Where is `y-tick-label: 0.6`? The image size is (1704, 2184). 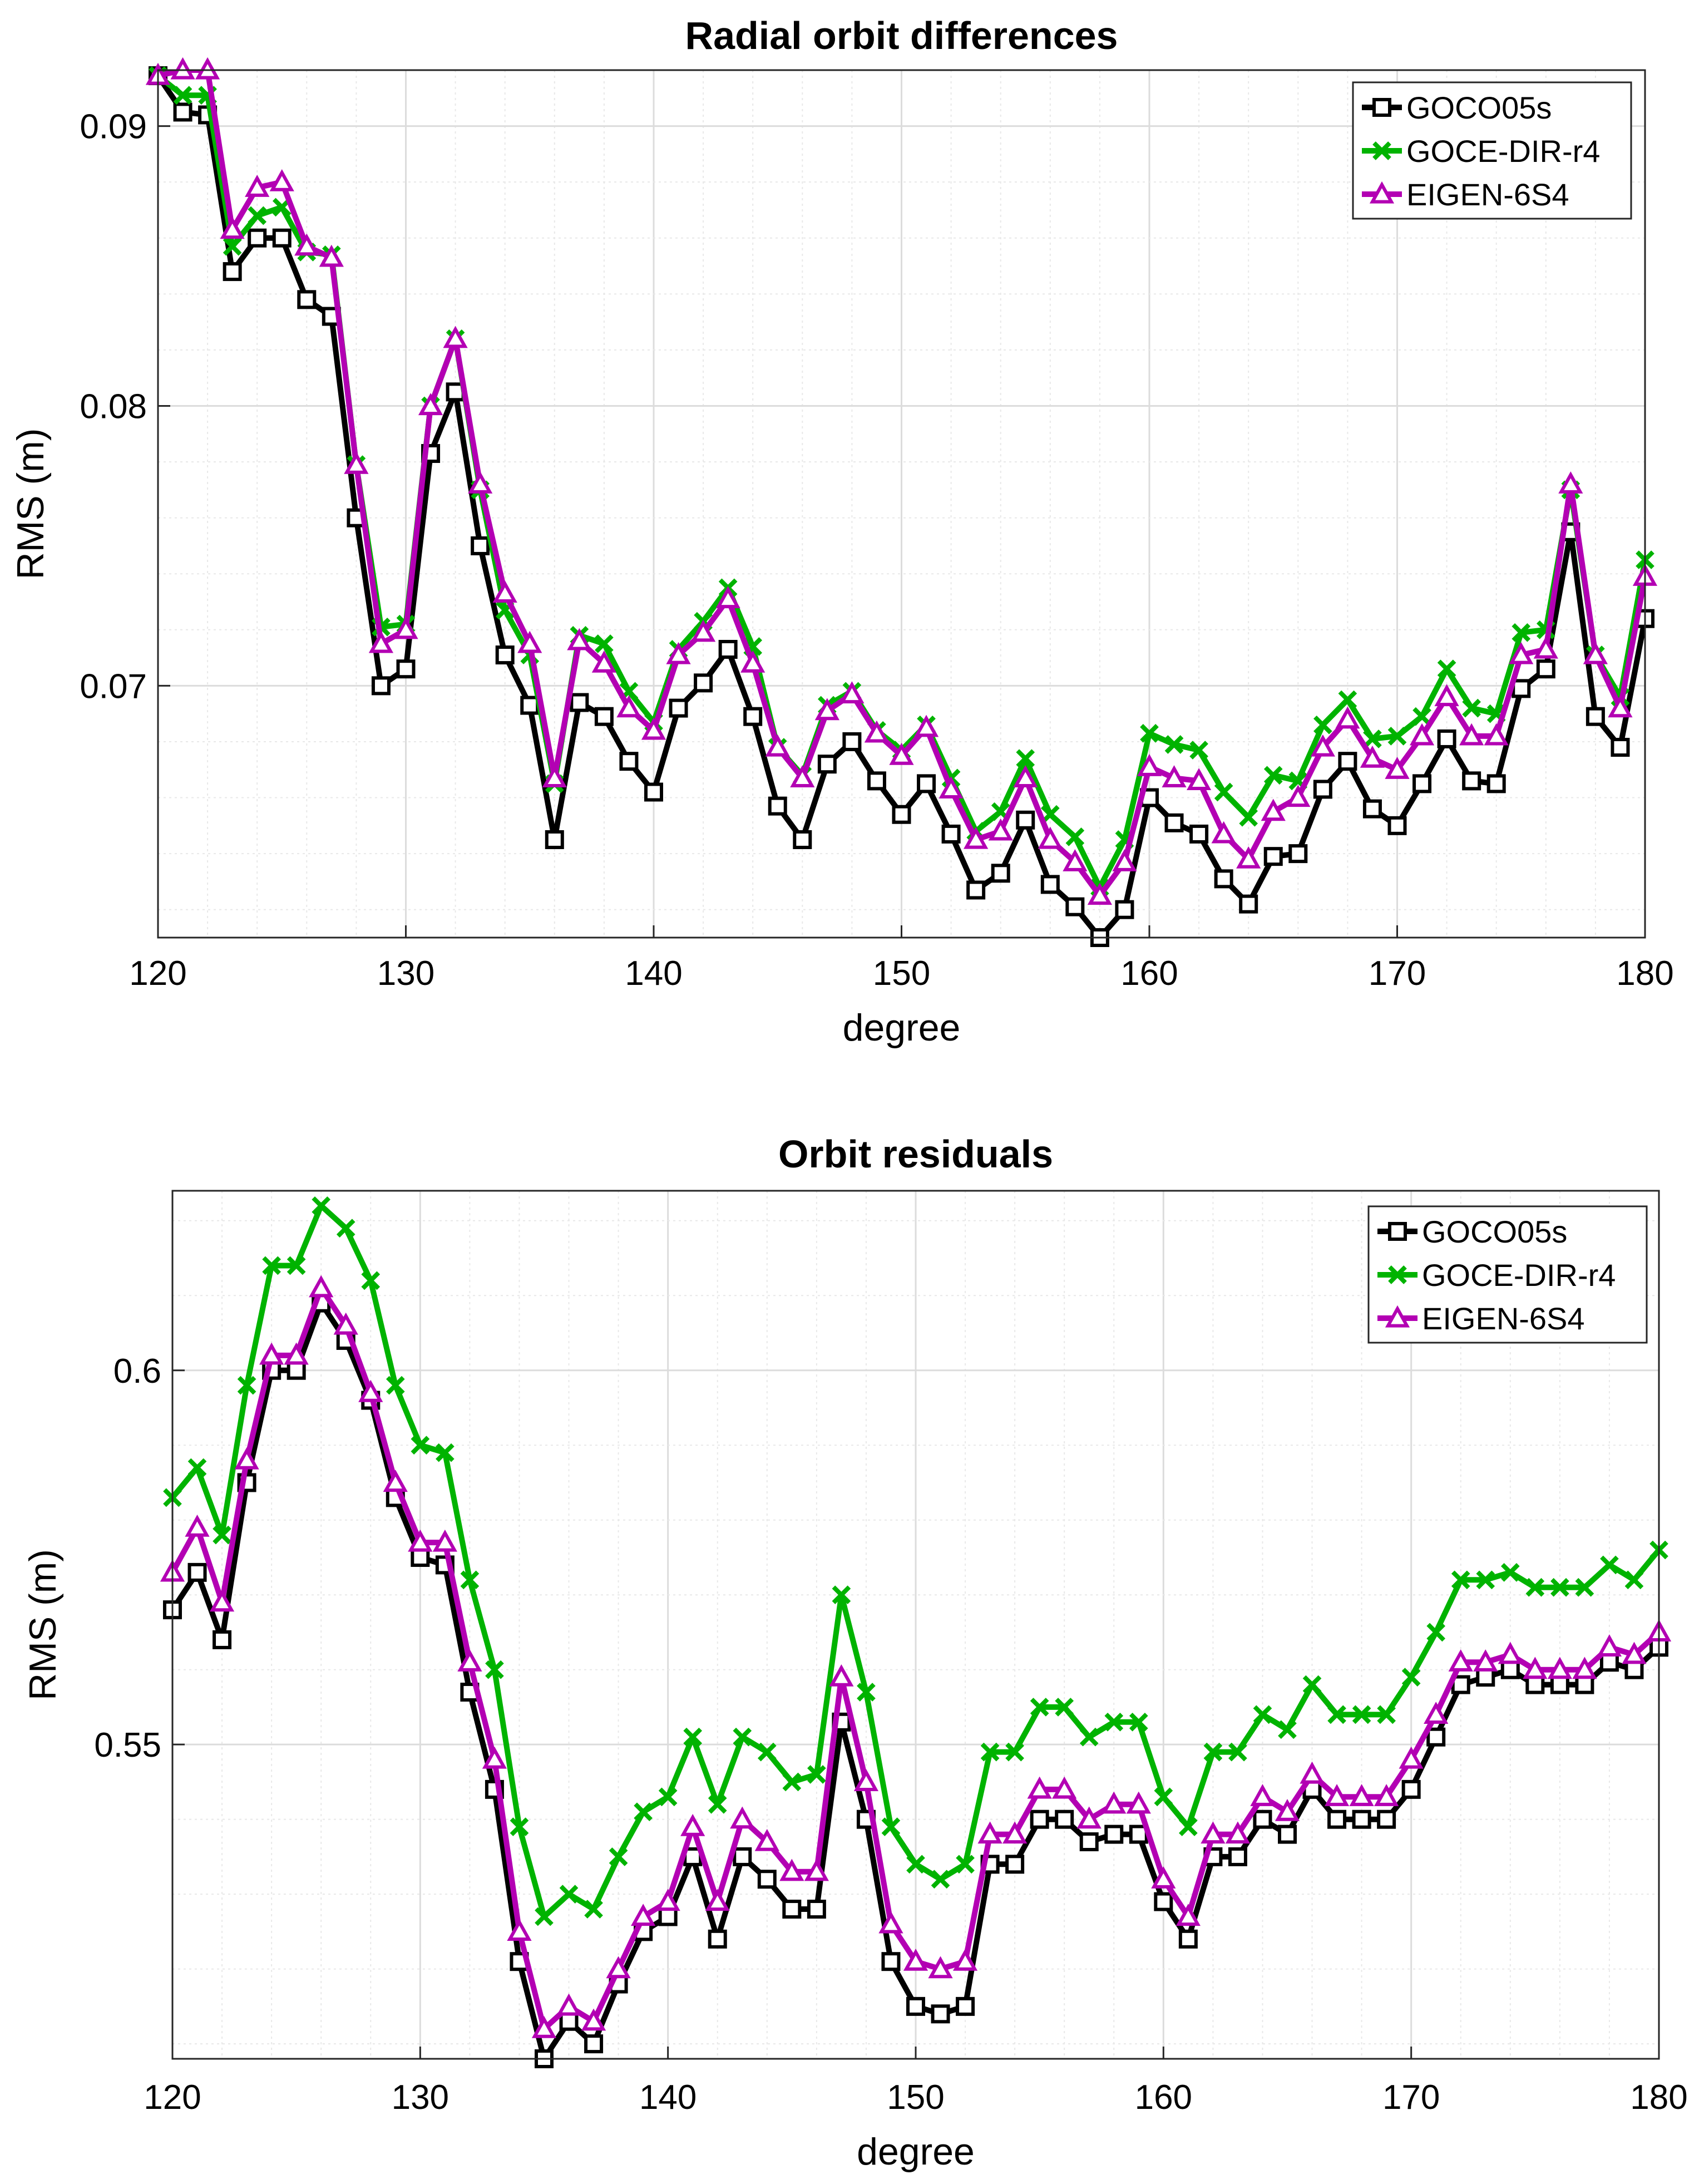 y-tick-label: 0.6 is located at coordinates (137, 1371).